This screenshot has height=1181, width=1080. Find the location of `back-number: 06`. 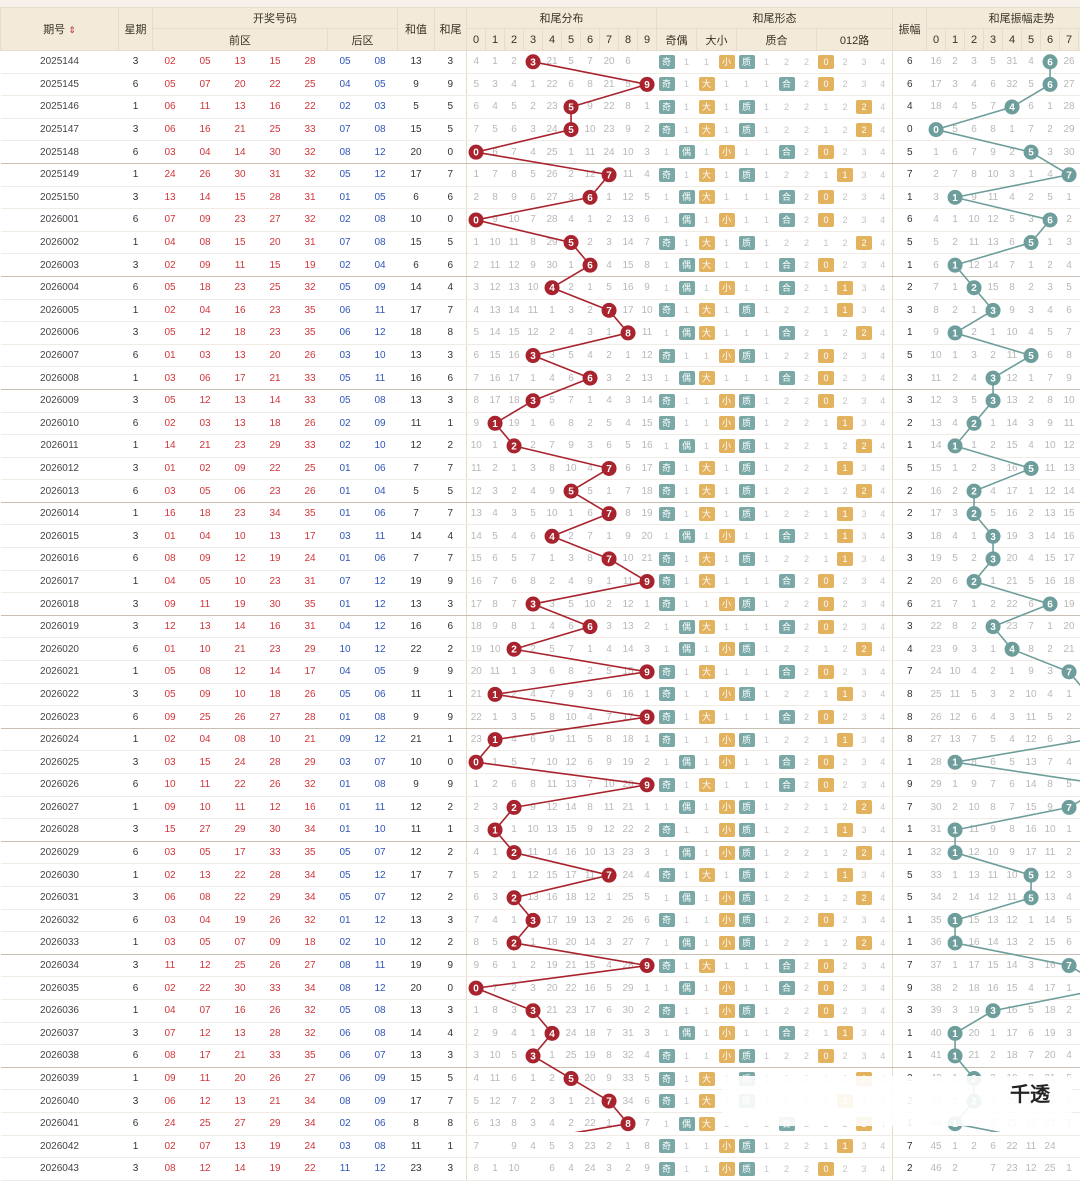

back-number: 06 is located at coordinates (380, 513).